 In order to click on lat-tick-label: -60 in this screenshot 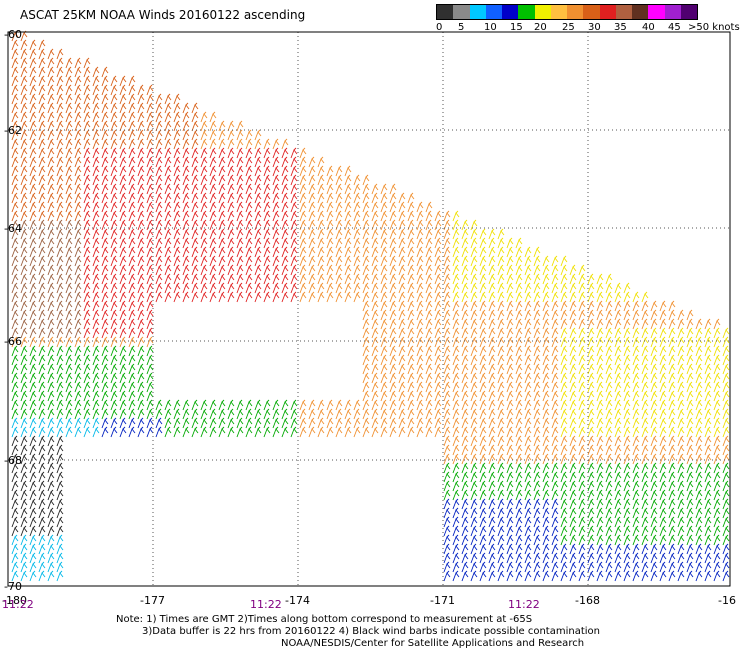, I will do `click(13, 34)`.